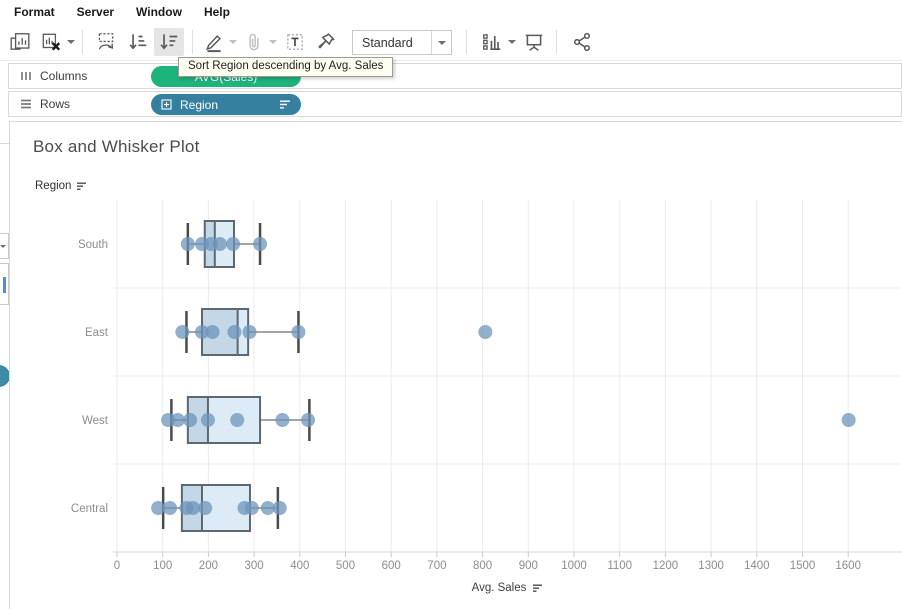 This screenshot has height=609, width=902. Describe the element at coordinates (528, 566) in the screenshot. I see `x-tick-label: 900` at that location.